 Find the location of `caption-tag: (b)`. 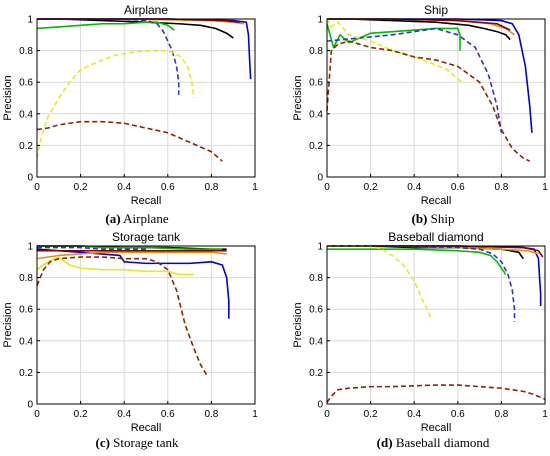

caption-tag: (b) is located at coordinates (420, 218).